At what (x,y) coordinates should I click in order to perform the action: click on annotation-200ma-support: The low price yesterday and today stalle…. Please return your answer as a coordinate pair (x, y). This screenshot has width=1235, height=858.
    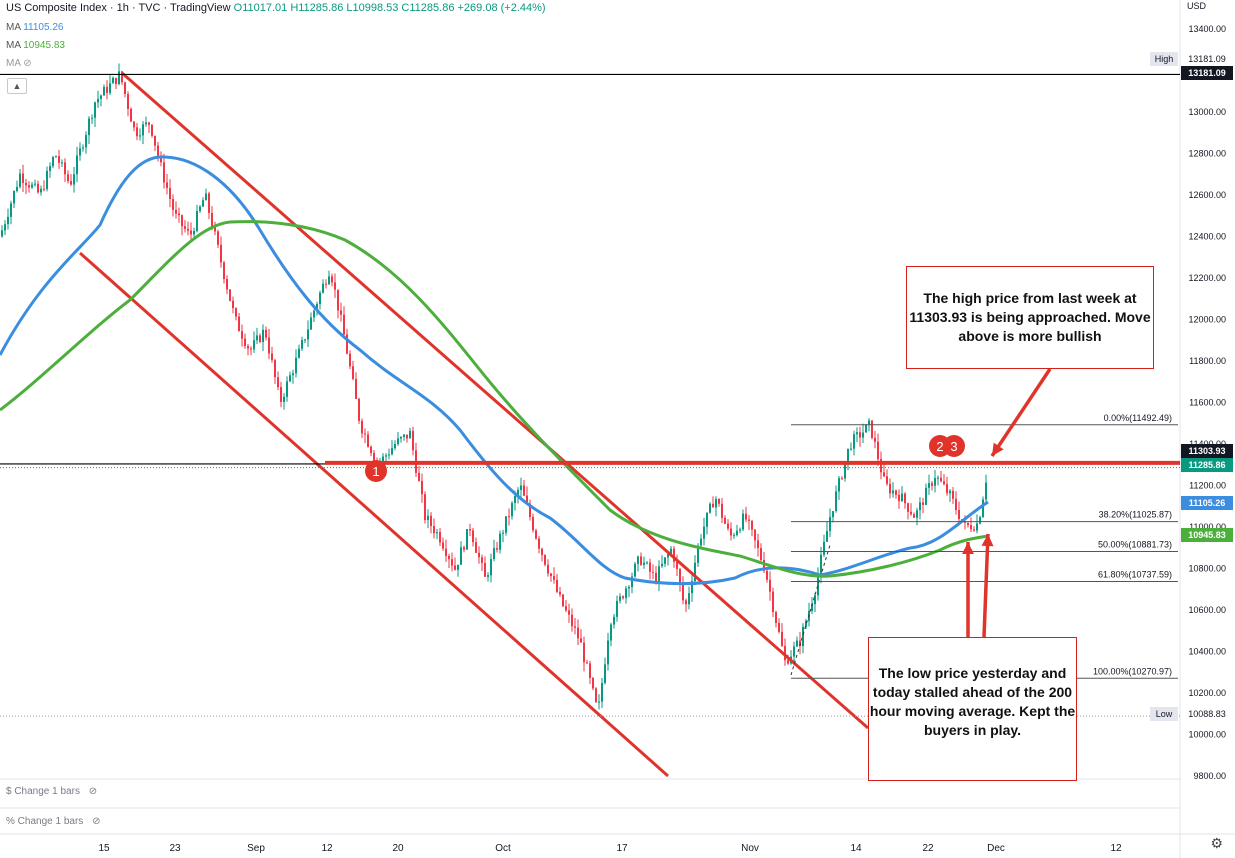
    Looking at the image, I should click on (972, 709).